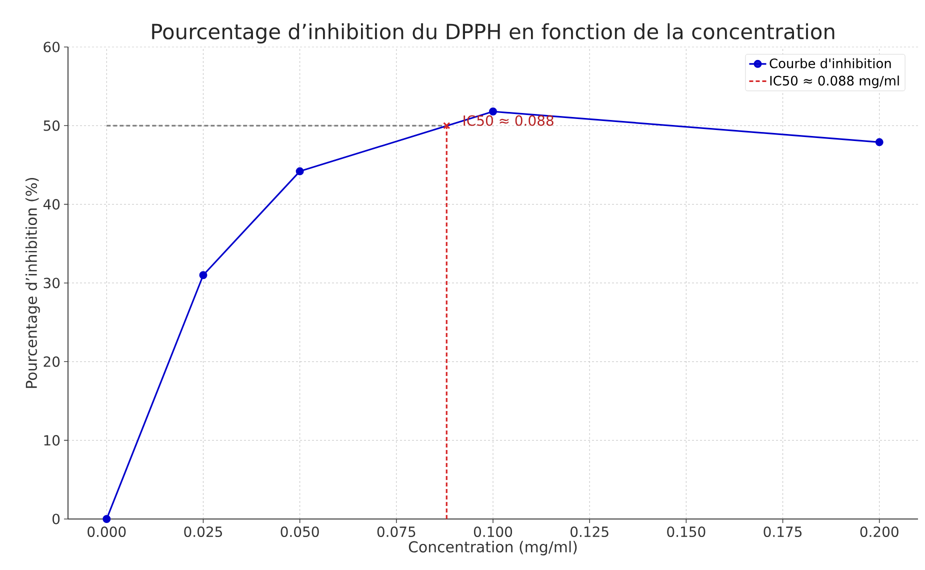  Describe the element at coordinates (879, 532) in the screenshot. I see `x-tick-label: 0.200` at that location.